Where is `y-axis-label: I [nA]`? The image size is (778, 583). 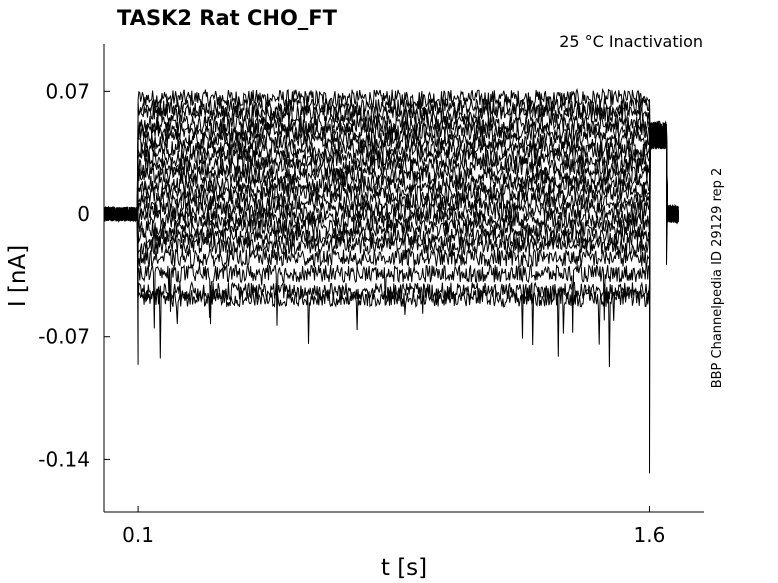
y-axis-label: I [nA] is located at coordinates (18, 276).